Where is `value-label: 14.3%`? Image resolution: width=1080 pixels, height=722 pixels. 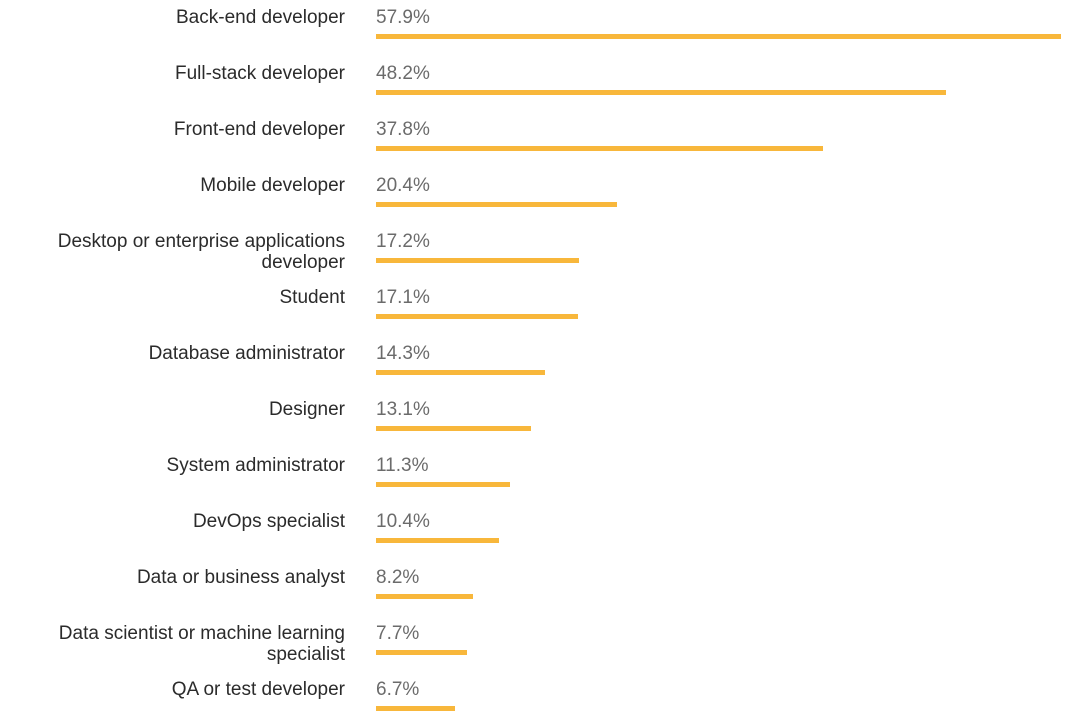
value-label: 14.3% is located at coordinates (403, 353).